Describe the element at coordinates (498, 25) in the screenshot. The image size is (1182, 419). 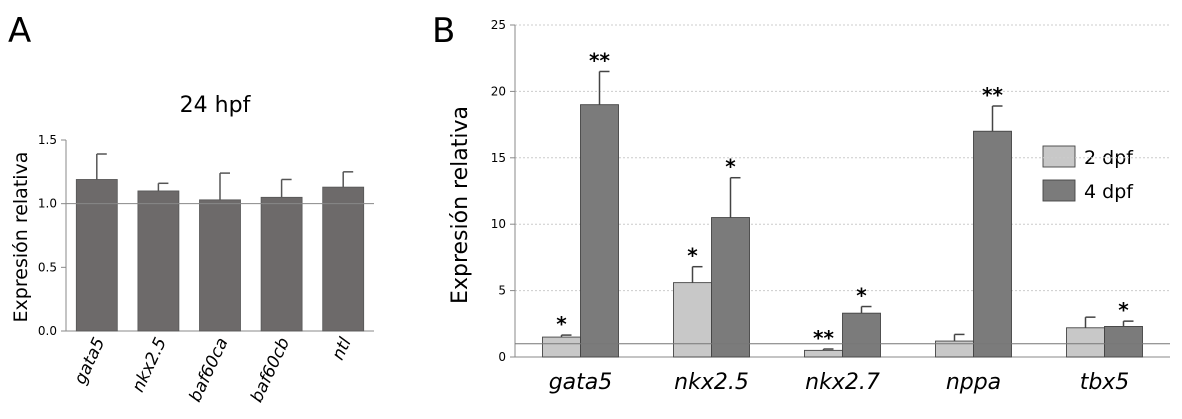
I see `panel-b-y-tick-label: 25` at that location.